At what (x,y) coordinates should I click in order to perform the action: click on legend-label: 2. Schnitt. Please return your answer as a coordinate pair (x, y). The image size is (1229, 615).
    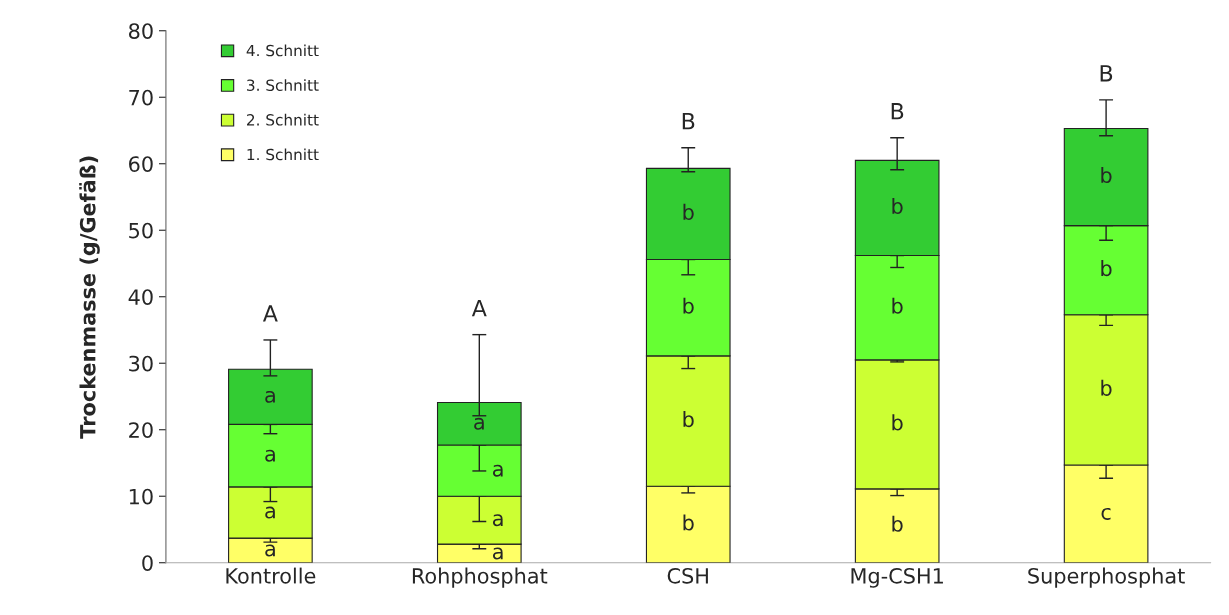
    Looking at the image, I should click on (283, 119).